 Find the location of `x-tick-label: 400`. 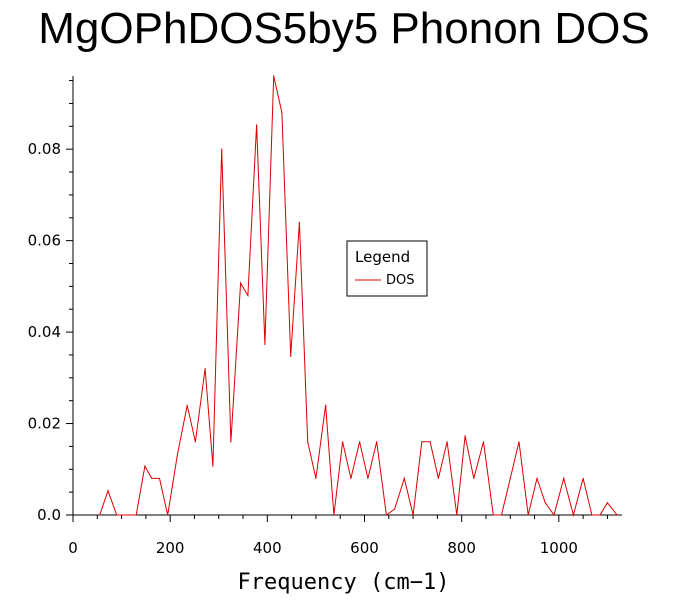

x-tick-label: 400 is located at coordinates (267, 548).